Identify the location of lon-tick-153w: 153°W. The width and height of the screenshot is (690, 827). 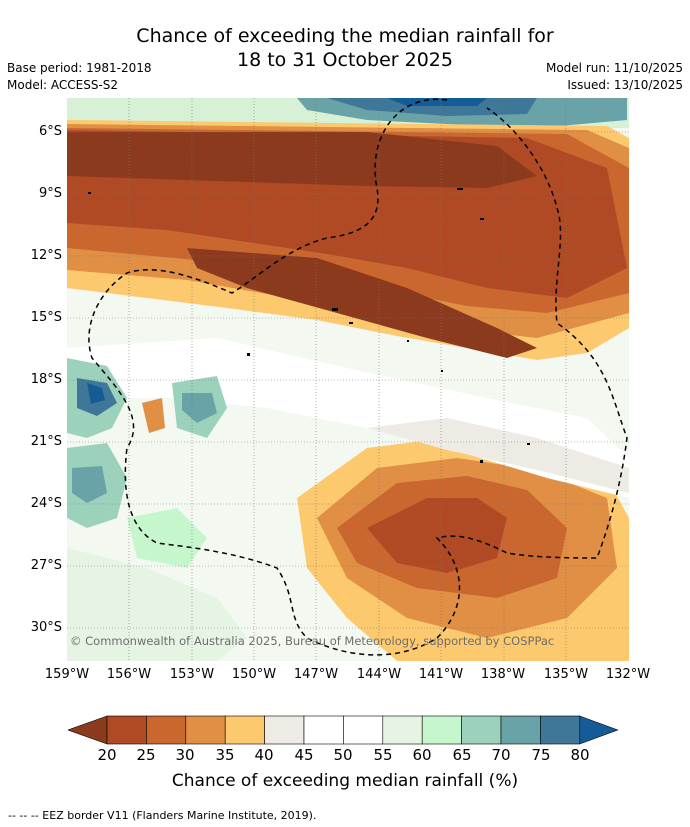
(192, 674).